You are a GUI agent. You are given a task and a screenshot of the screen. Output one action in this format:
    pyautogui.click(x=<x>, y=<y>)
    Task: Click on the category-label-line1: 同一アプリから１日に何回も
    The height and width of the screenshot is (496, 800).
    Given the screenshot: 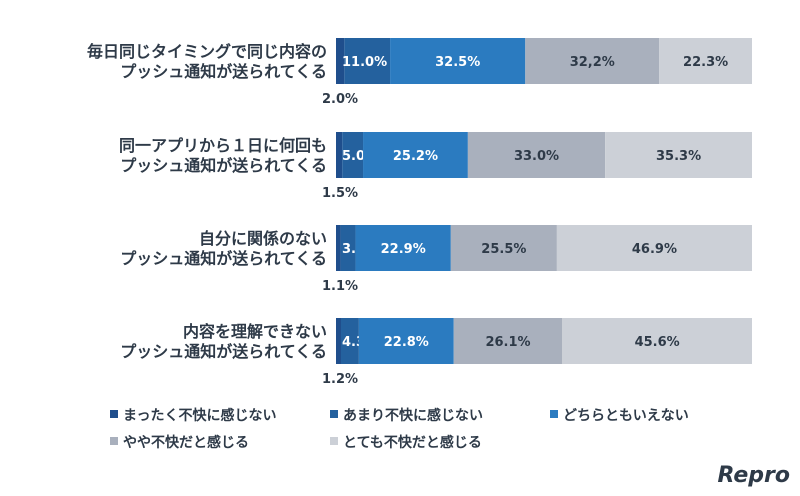 What is the action you would take?
    pyautogui.click(x=223, y=145)
    